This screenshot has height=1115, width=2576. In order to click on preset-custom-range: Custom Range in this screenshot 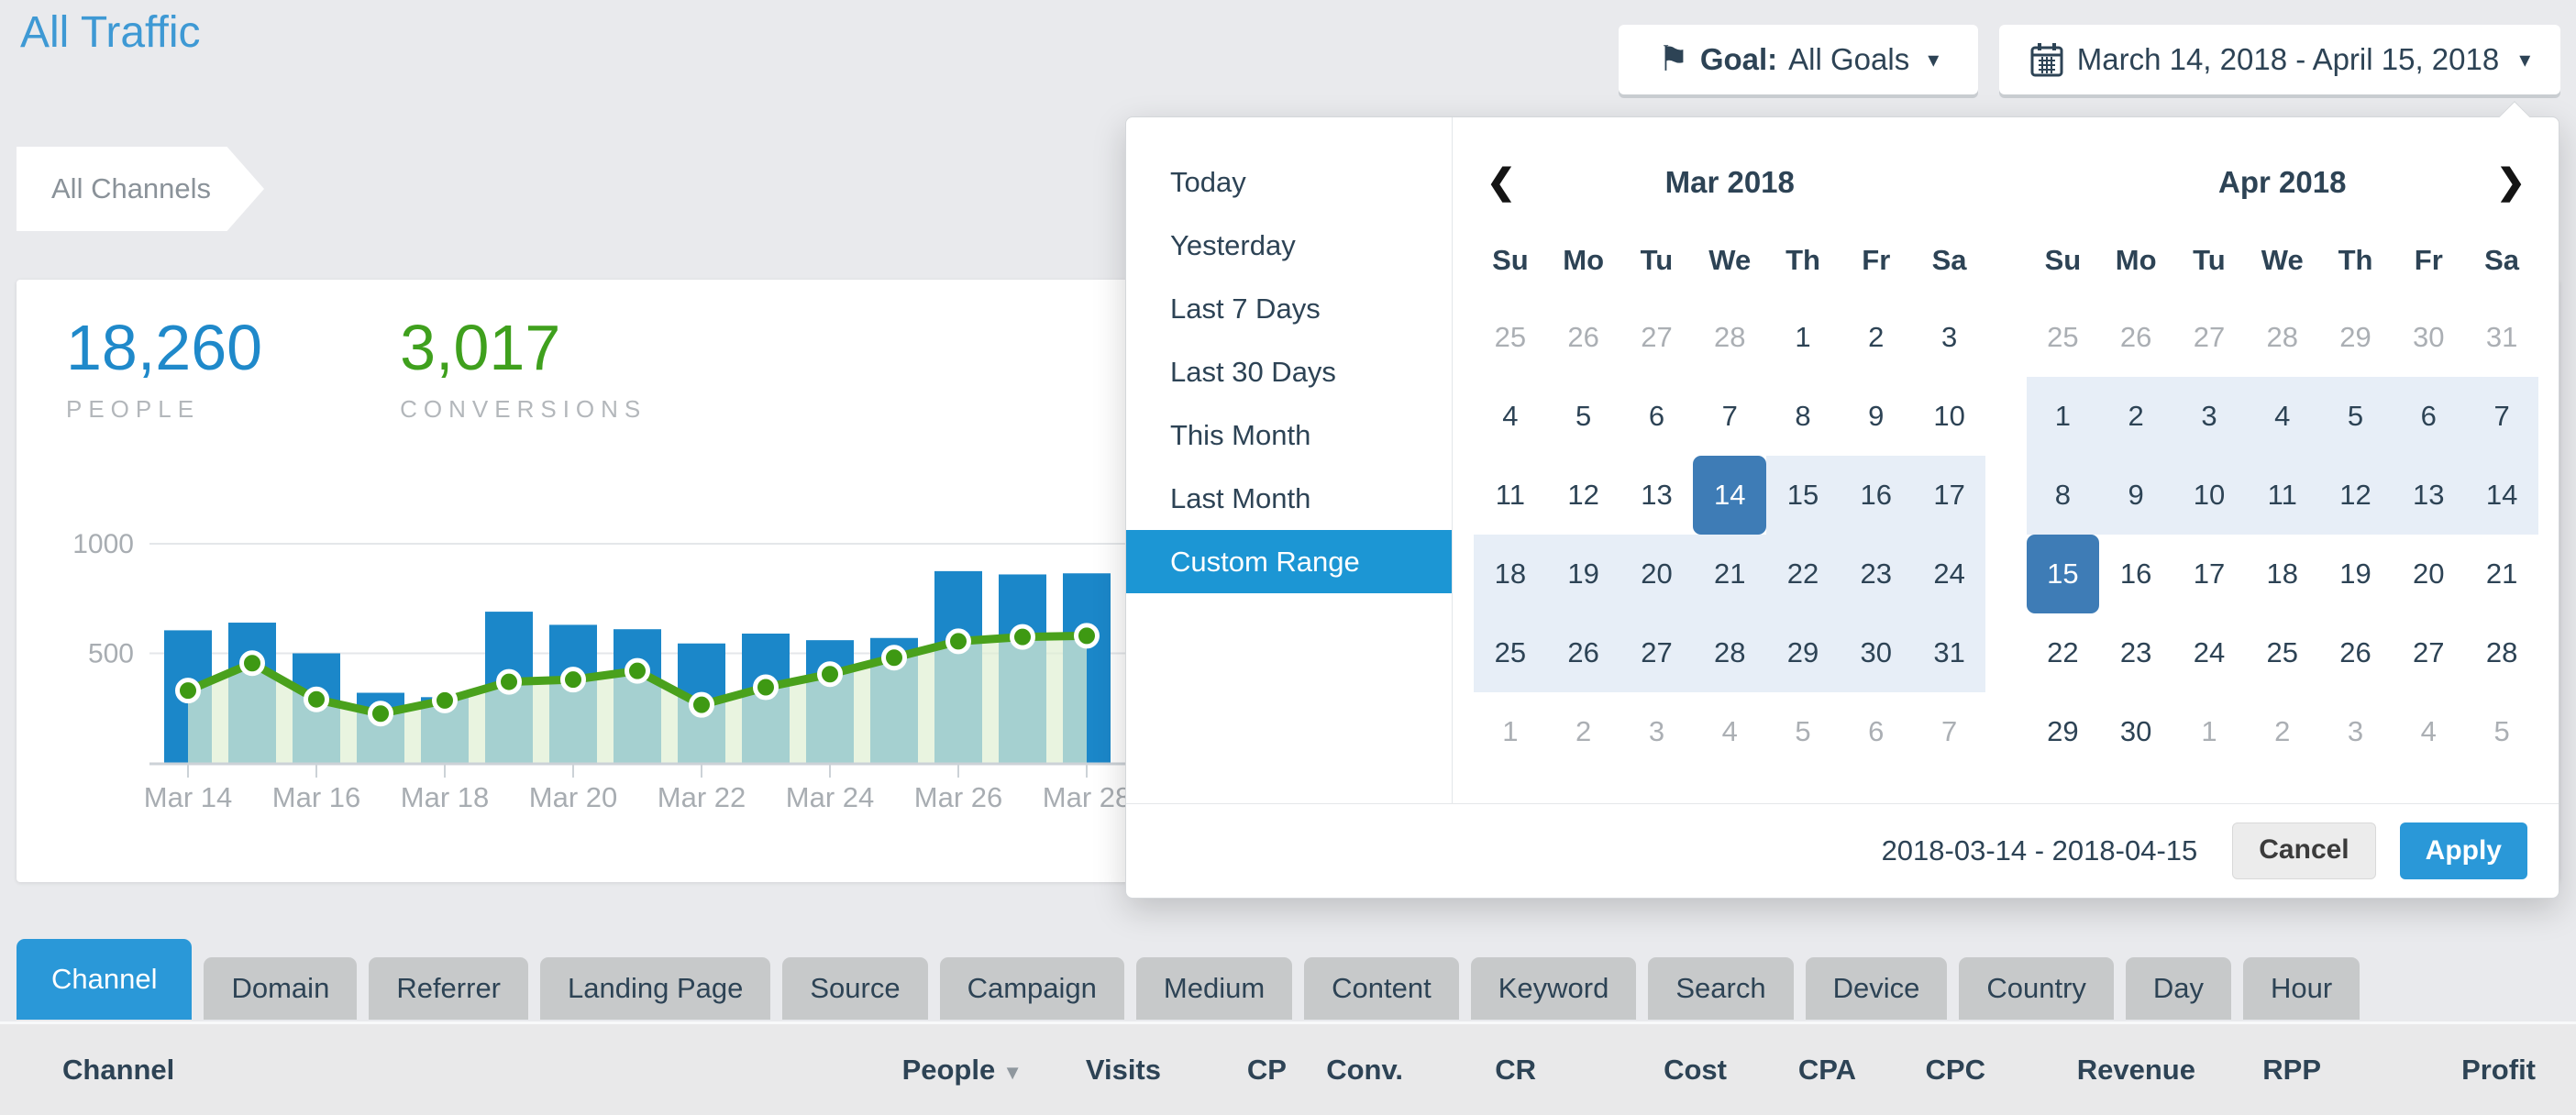, I will do `click(1289, 561)`.